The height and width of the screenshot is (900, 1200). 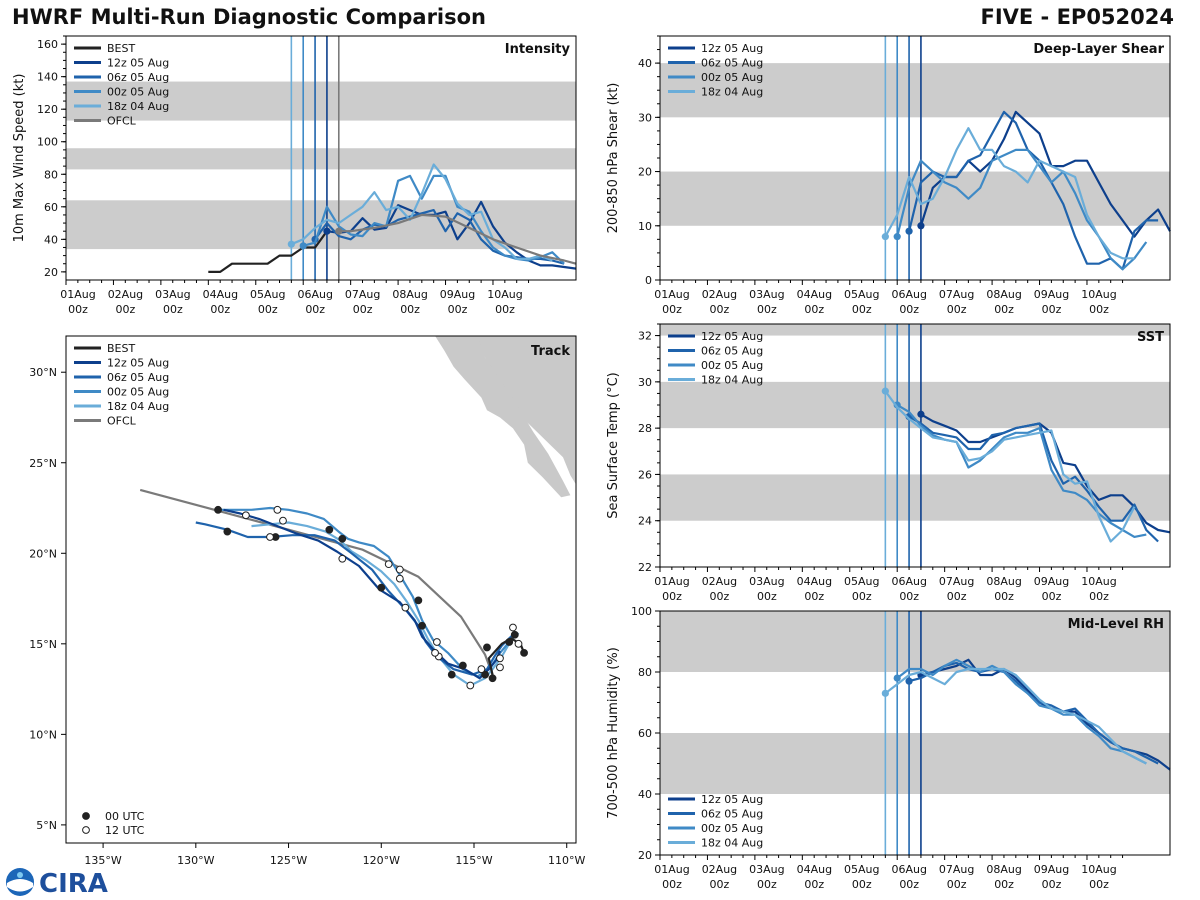 What do you see at coordinates (20, 882) in the screenshot?
I see `noaa-globe-icon` at bounding box center [20, 882].